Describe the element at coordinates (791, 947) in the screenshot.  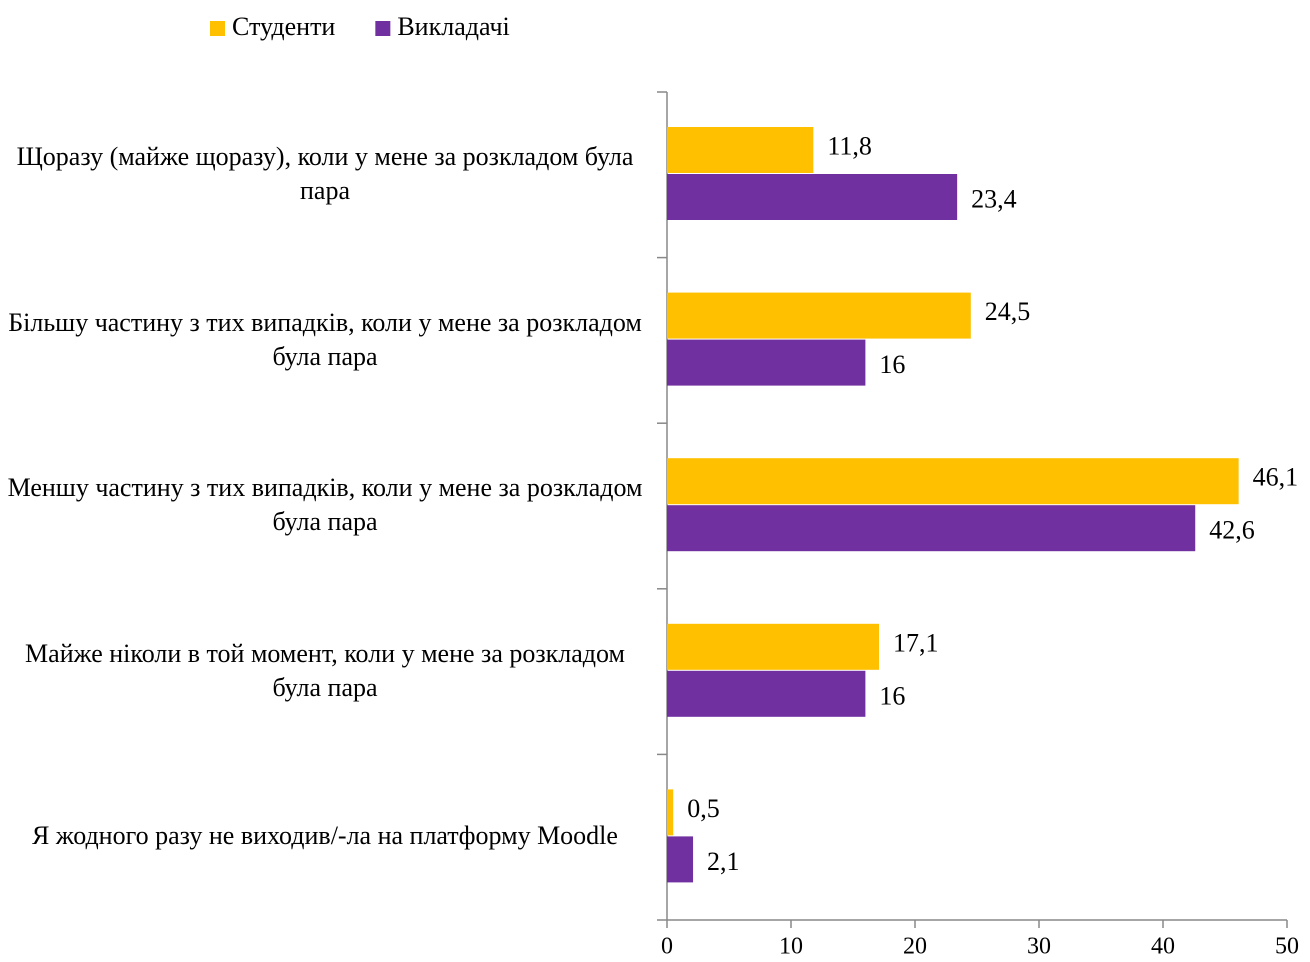
I see `x-tick-label: 10` at that location.